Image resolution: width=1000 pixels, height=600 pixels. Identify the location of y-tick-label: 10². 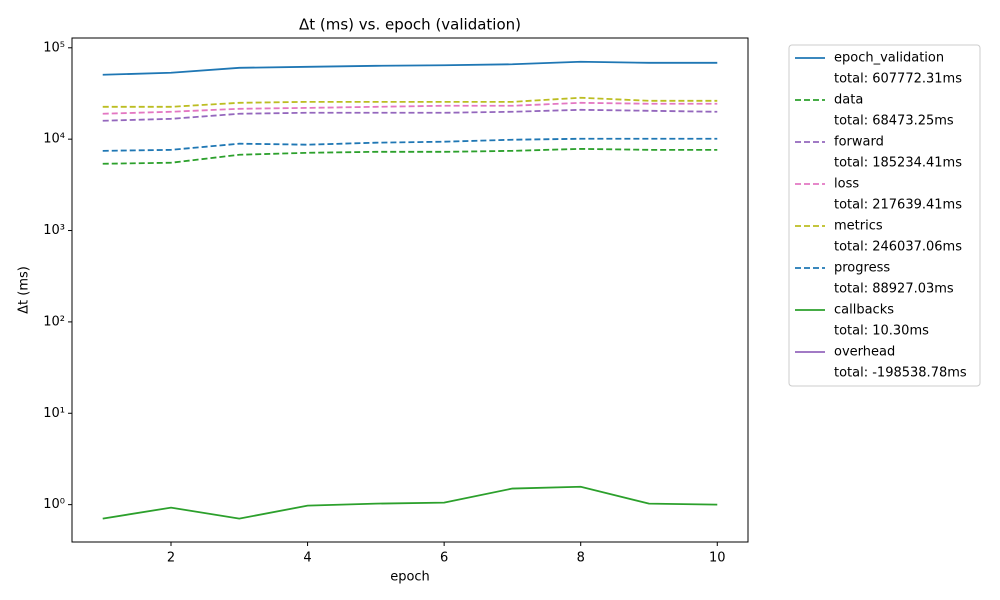
(54, 321).